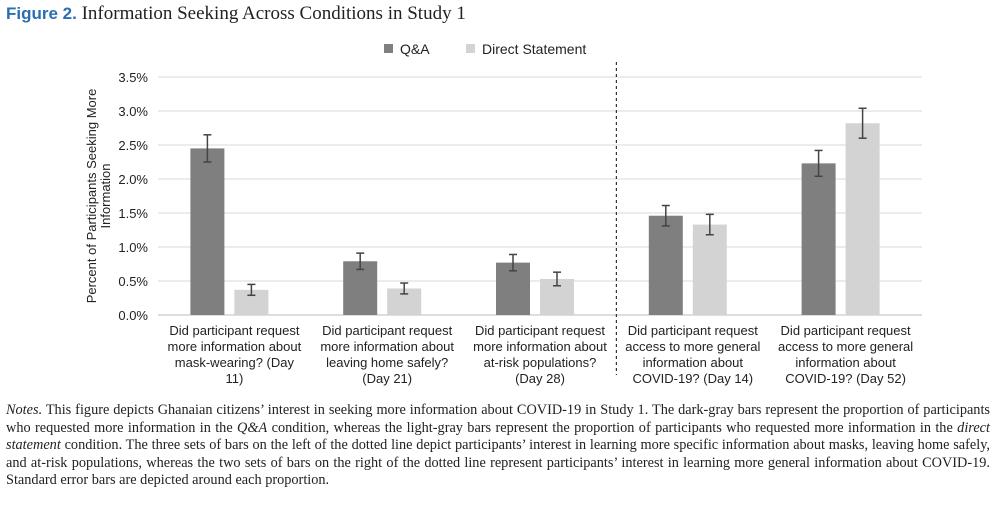 This screenshot has height=523, width=995. Describe the element at coordinates (41, 13) in the screenshot. I see `figure-label: Figure 2.` at that location.